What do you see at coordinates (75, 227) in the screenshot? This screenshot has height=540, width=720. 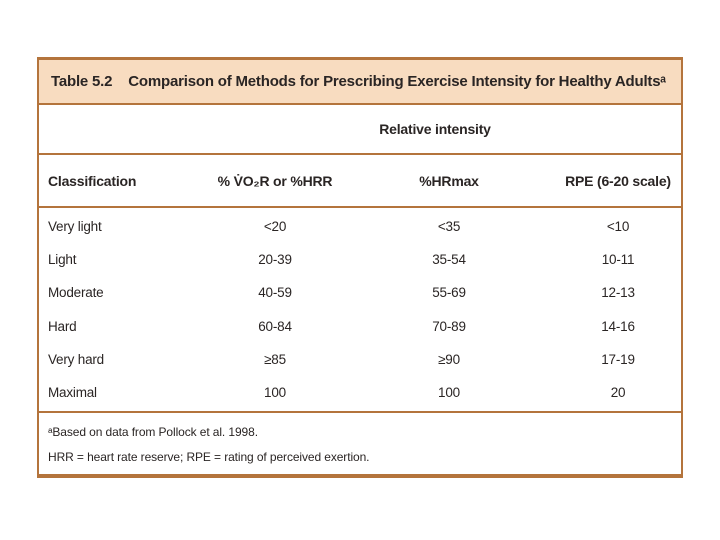 I see `cell-classification: Very light` at bounding box center [75, 227].